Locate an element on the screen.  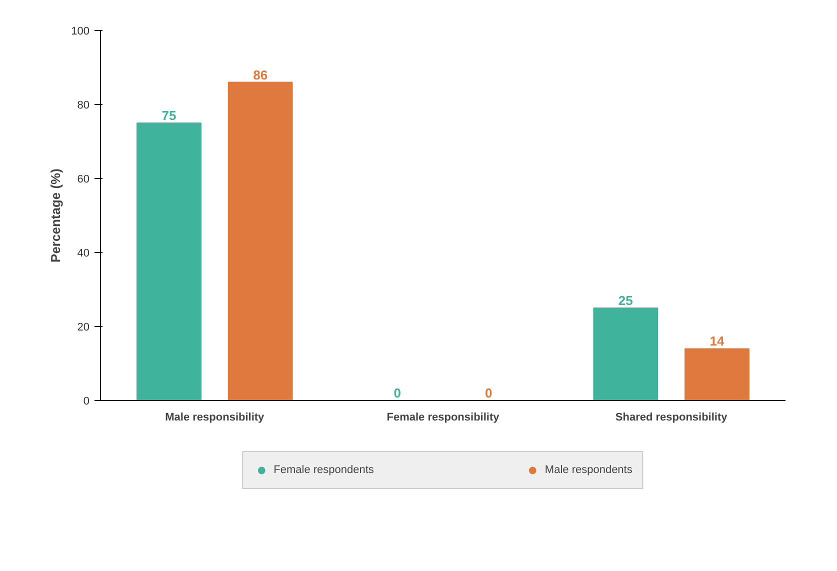
data-label: 25 is located at coordinates (625, 300).